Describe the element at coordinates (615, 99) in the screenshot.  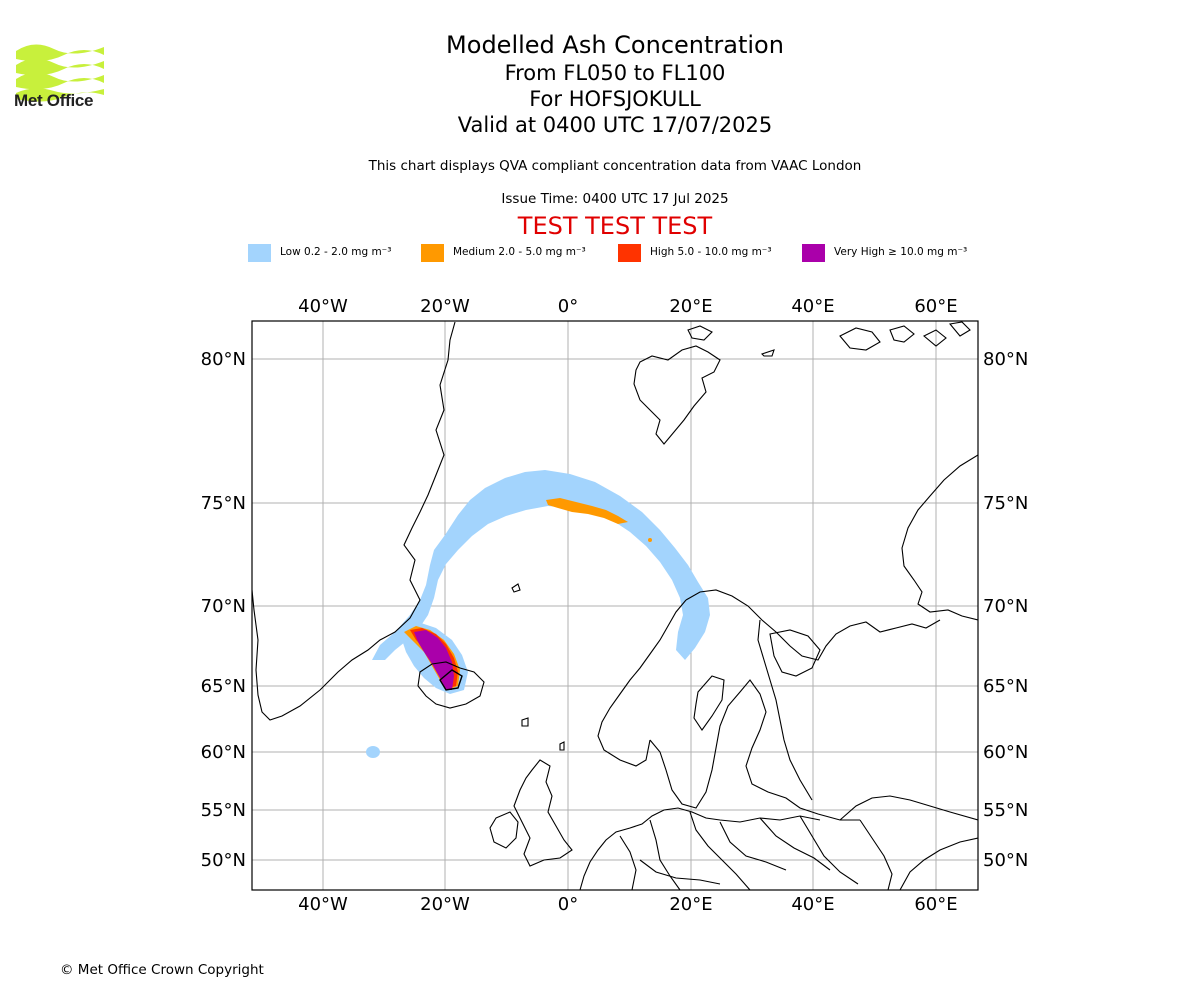
I see `volcano-name: For HOFSJOKULL` at that location.